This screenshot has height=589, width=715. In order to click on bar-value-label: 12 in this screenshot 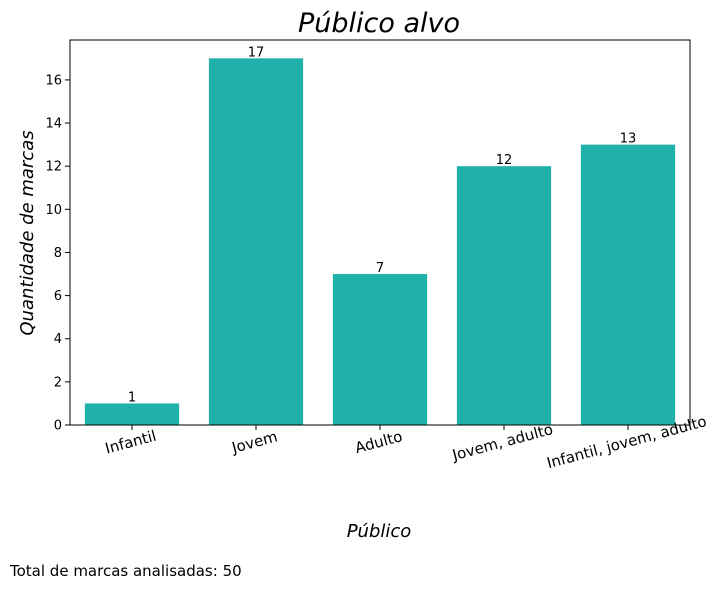, I will do `click(504, 160)`.